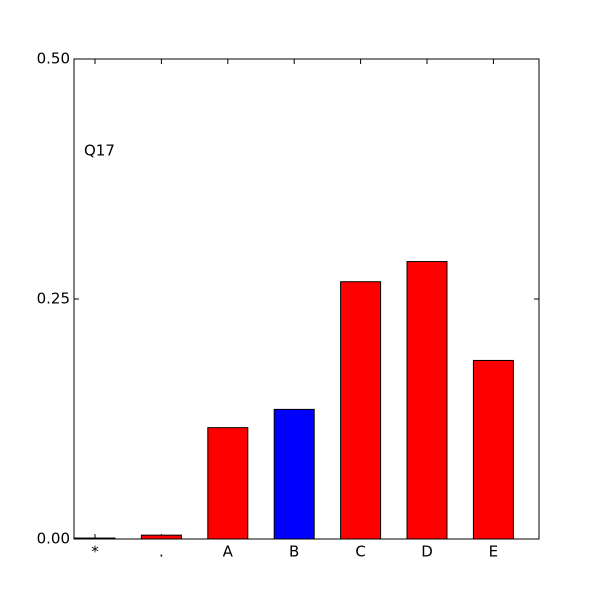 This screenshot has height=600, width=600. What do you see at coordinates (493, 552) in the screenshot?
I see `x-tick-label: E` at bounding box center [493, 552].